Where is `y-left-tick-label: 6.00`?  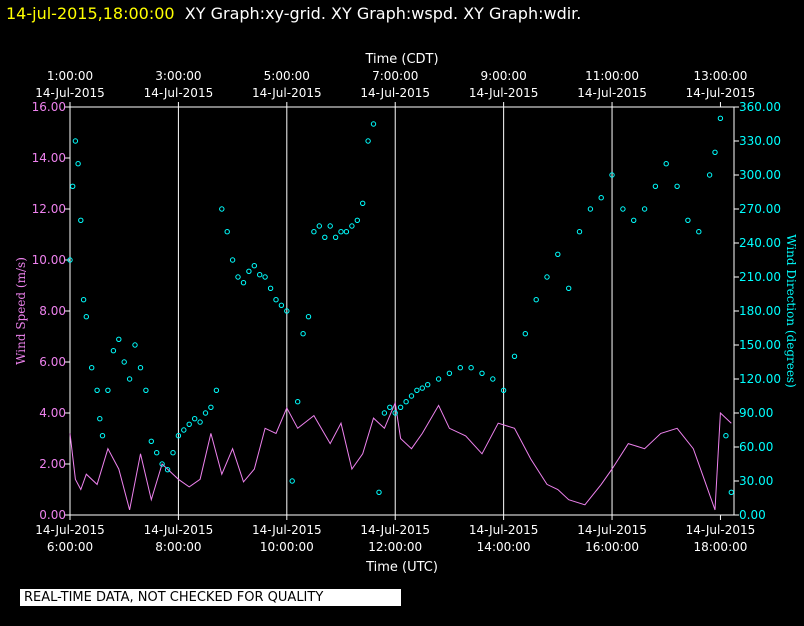 y-left-tick-label: 6.00 is located at coordinates (52, 362).